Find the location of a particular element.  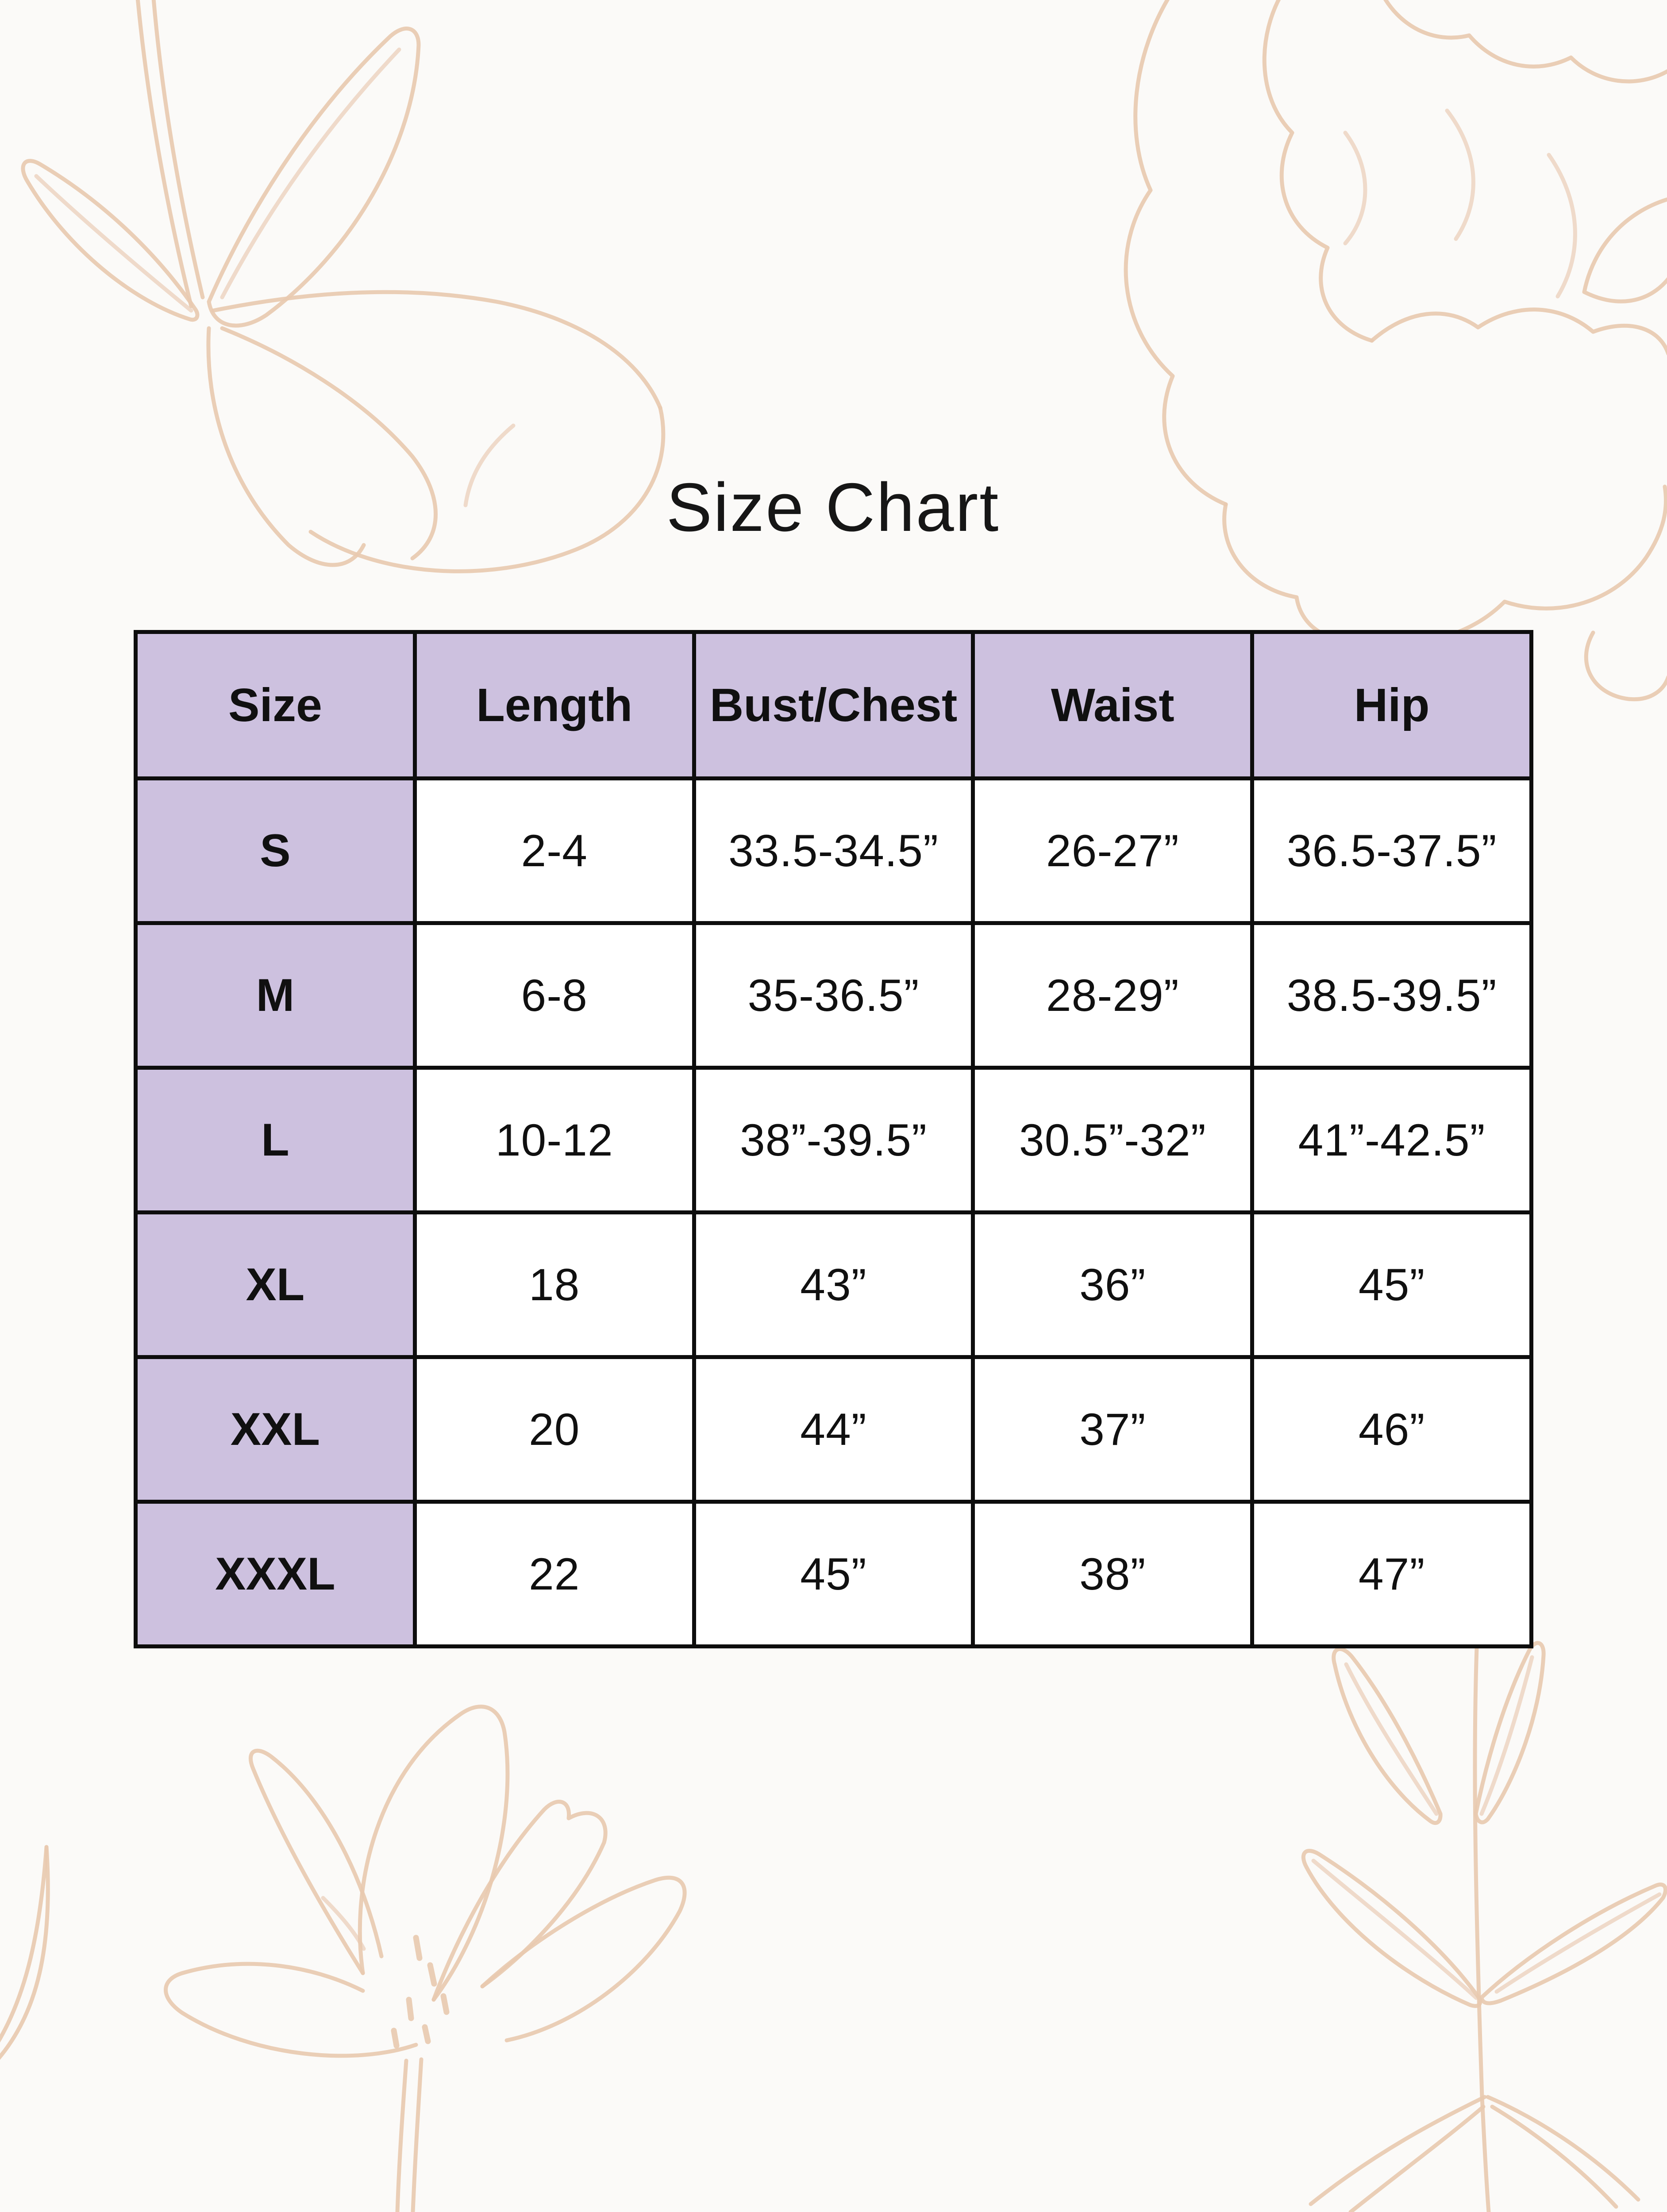

column-header-bust-chest: Bust/Chest is located at coordinates (833, 705).